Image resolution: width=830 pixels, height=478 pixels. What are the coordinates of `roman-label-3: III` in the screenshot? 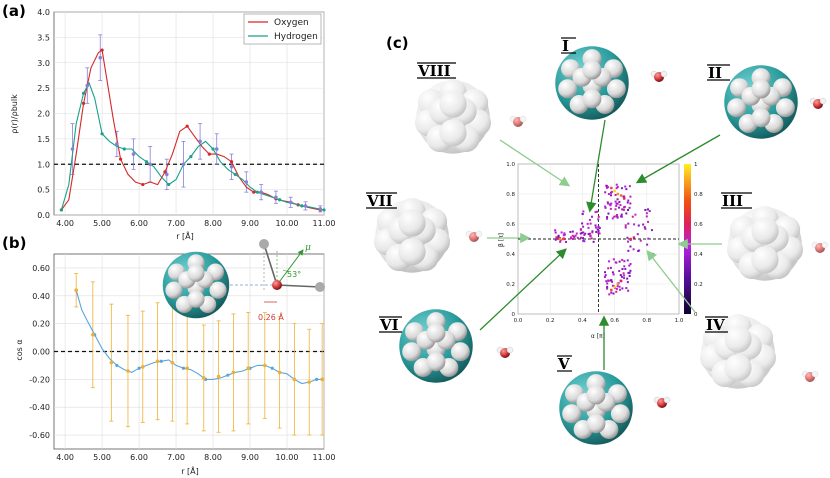 It's located at (732, 201).